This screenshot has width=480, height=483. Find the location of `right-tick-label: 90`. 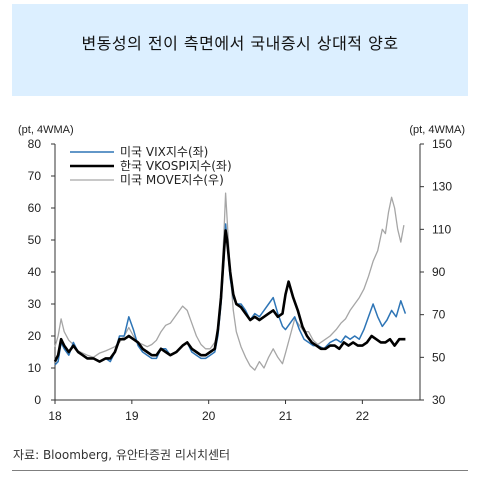

right-tick-label: 90 is located at coordinates (439, 272).